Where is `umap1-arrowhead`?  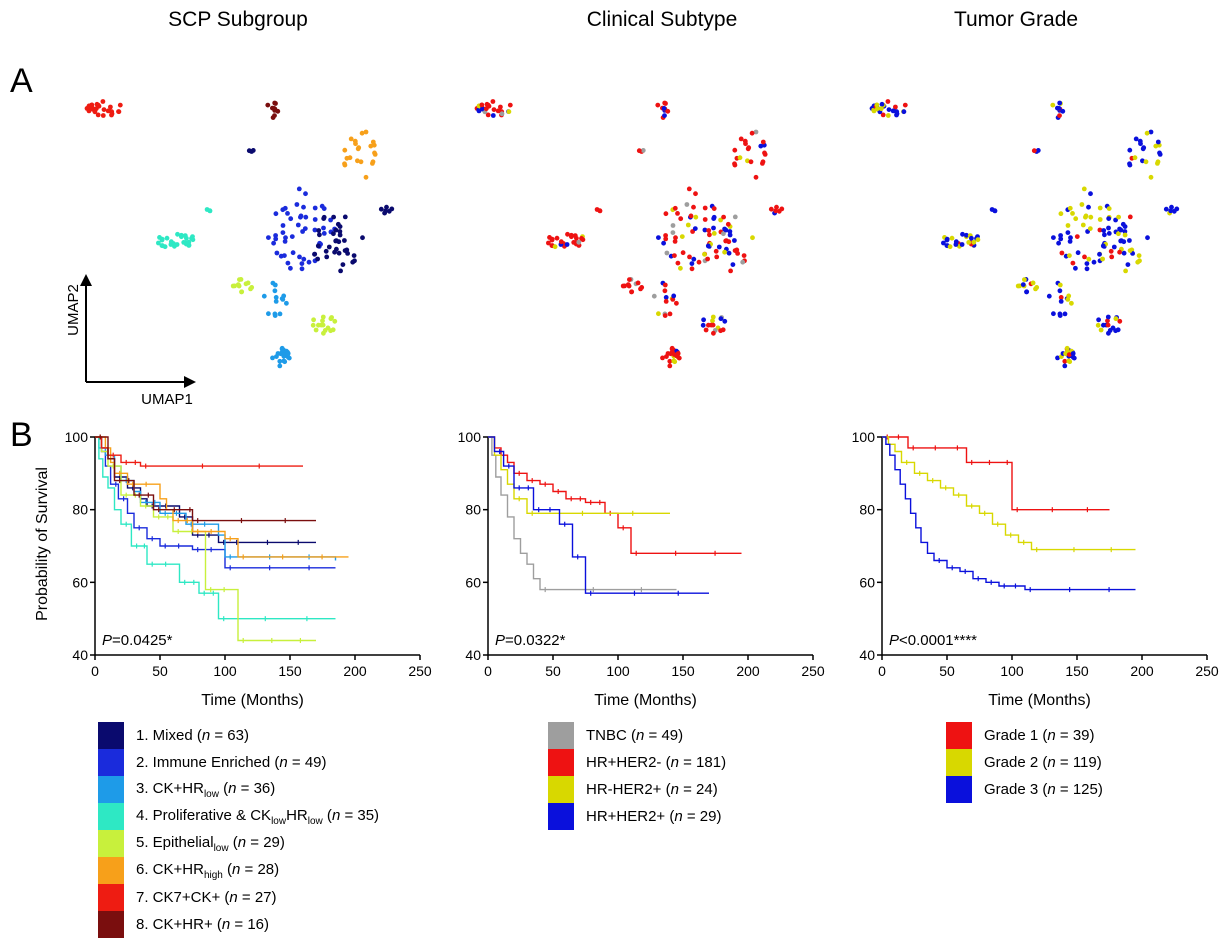 umap1-arrowhead is located at coordinates (190, 382).